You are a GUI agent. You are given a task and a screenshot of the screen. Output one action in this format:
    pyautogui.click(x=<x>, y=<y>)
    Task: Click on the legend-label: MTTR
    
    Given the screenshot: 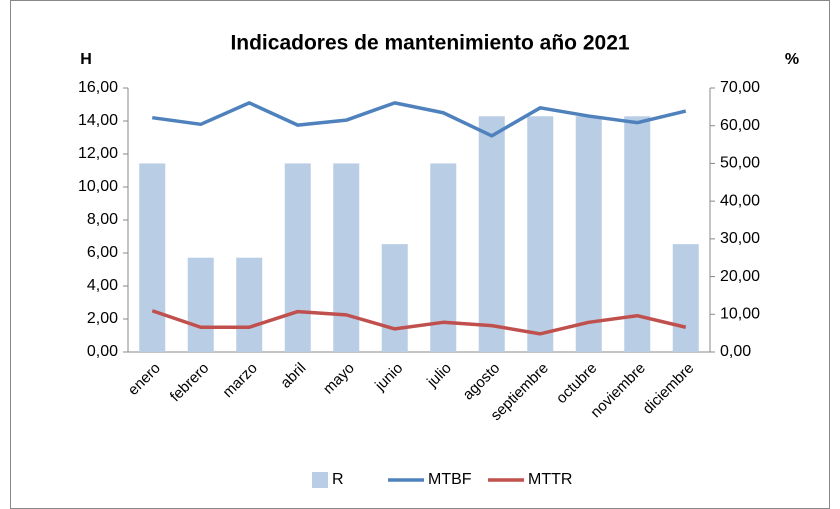 What is the action you would take?
    pyautogui.click(x=550, y=479)
    